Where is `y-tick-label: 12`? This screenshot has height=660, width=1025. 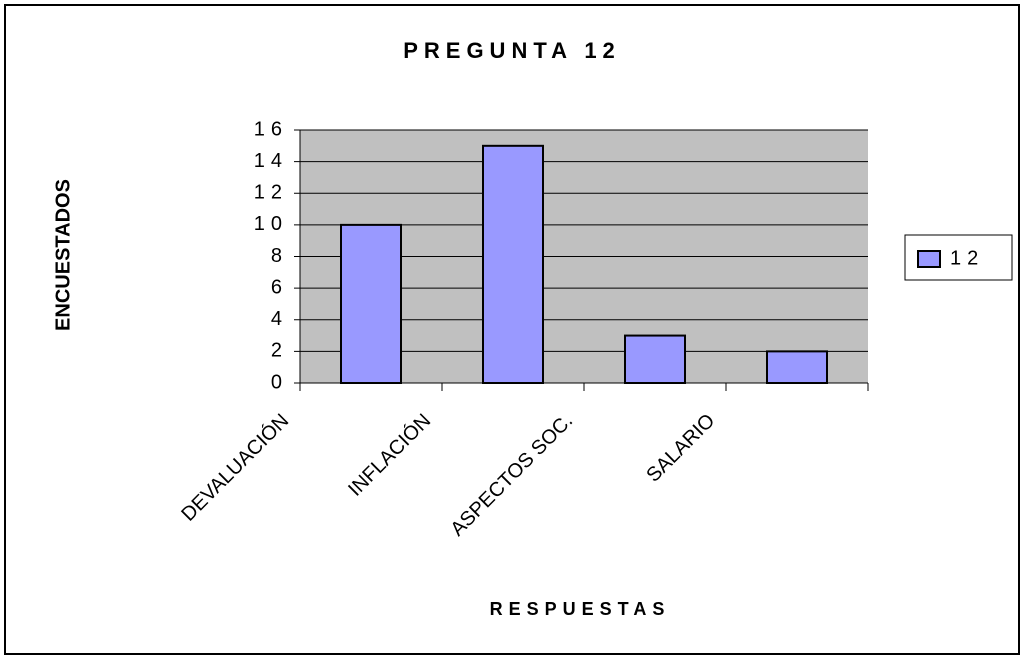
y-tick-label: 12 is located at coordinates (271, 193).